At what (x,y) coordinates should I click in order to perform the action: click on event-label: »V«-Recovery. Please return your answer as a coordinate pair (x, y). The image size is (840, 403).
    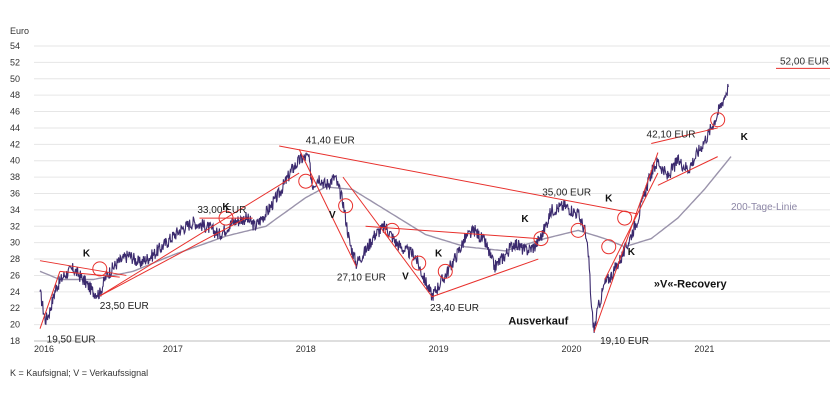
    Looking at the image, I should click on (691, 285).